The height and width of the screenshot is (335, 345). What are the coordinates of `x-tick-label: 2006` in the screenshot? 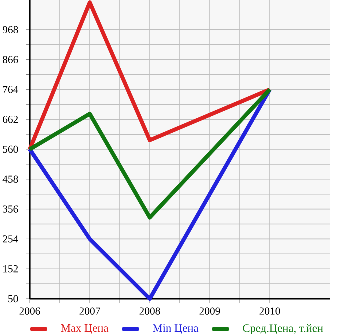 It's located at (30, 311).